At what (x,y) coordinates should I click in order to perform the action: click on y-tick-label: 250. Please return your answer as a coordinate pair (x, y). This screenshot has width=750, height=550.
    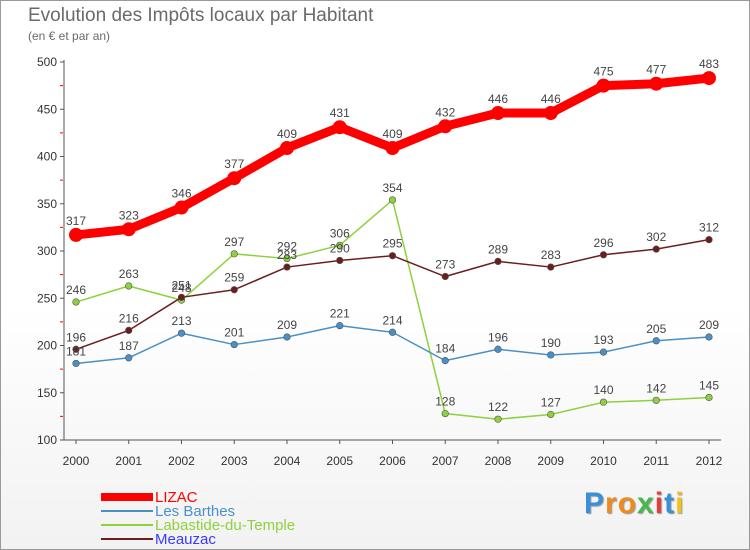
    Looking at the image, I should click on (47, 298).